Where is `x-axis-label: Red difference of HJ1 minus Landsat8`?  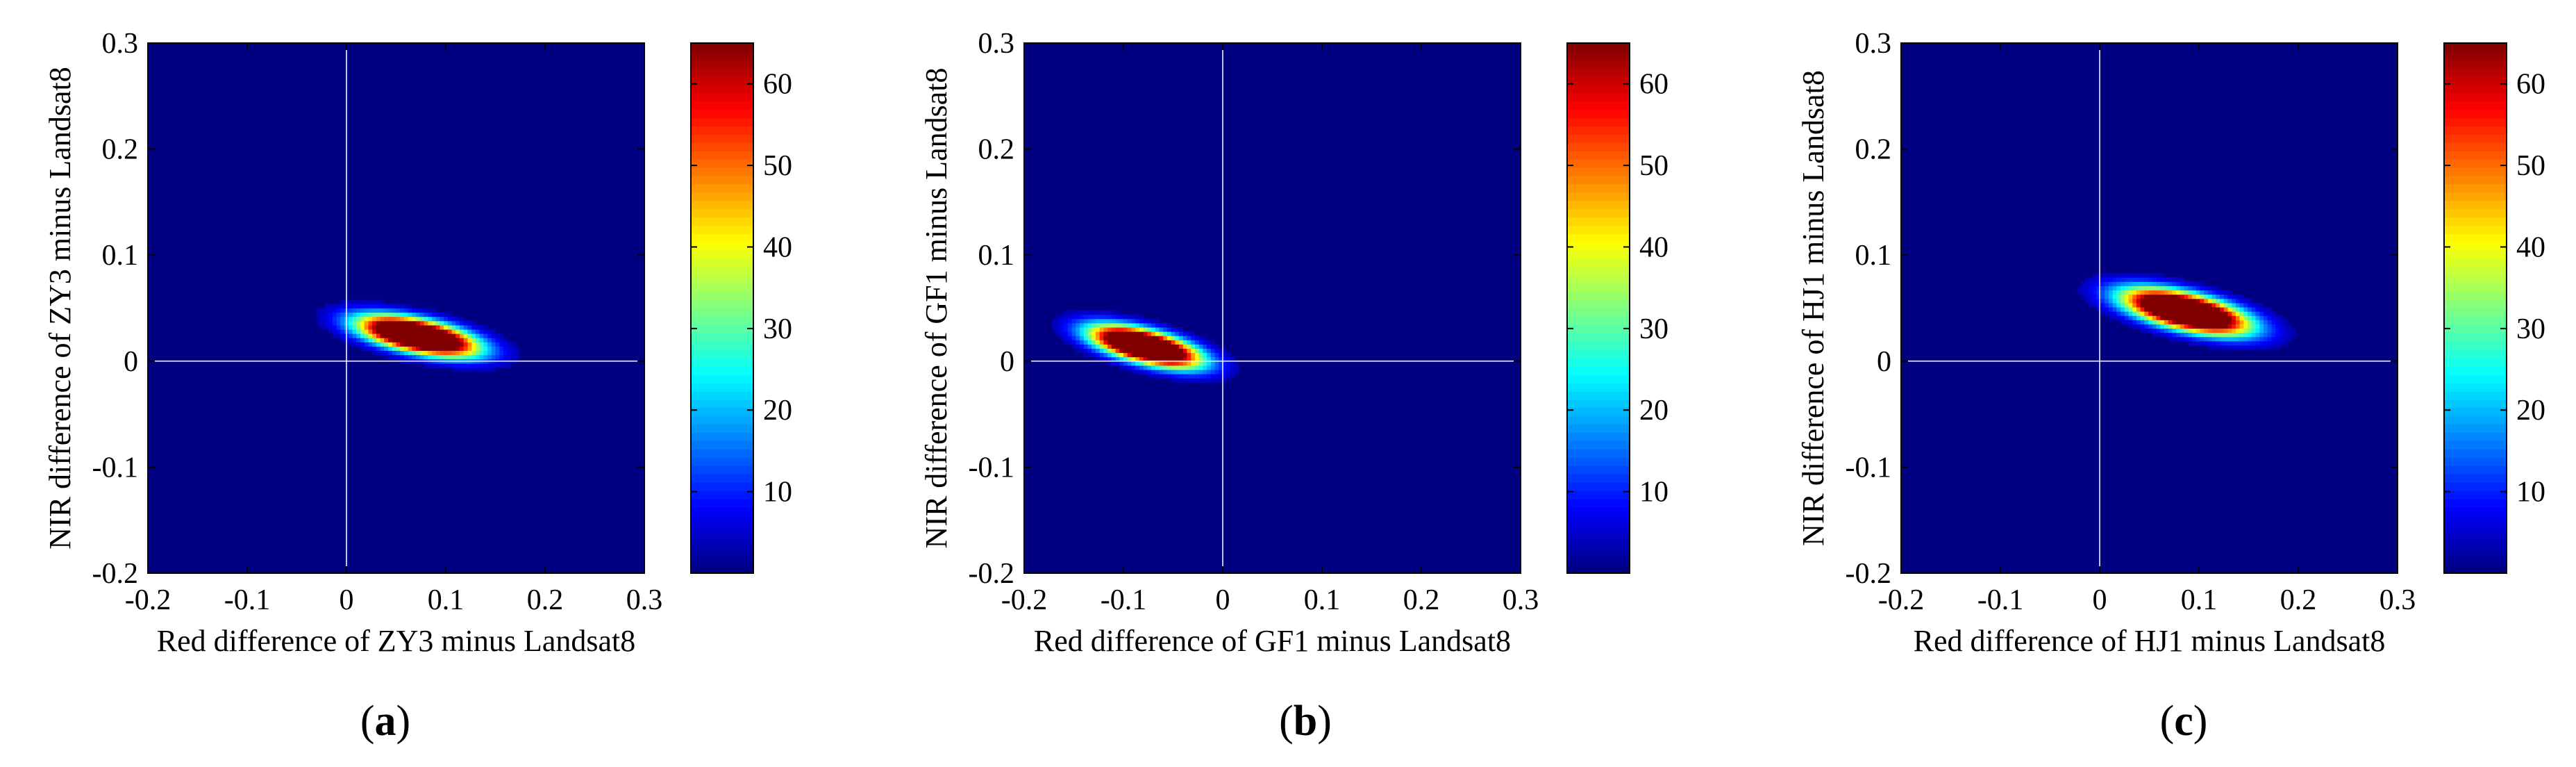
x-axis-label: Red difference of HJ1 minus Landsat8 is located at coordinates (2150, 641).